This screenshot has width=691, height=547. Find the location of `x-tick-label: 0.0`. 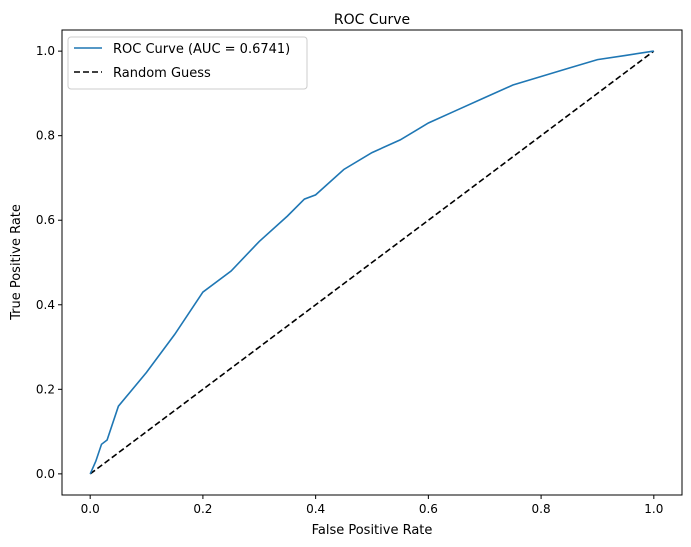

x-tick-label: 0.0 is located at coordinates (90, 509).